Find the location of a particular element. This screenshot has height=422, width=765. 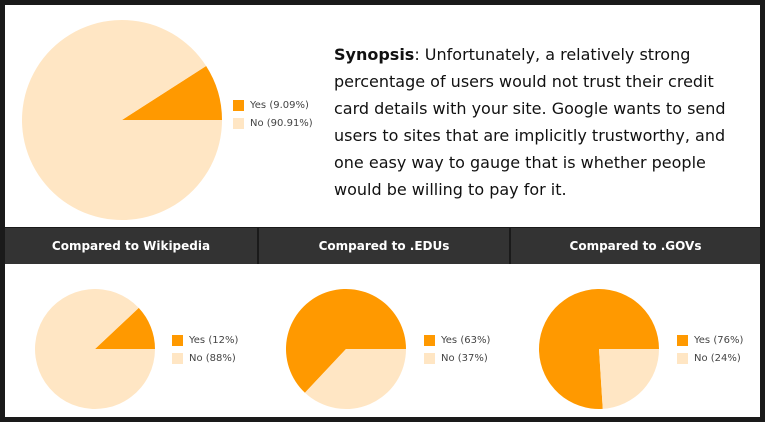

legend-label-no: No (90.91%) is located at coordinates (281, 123).